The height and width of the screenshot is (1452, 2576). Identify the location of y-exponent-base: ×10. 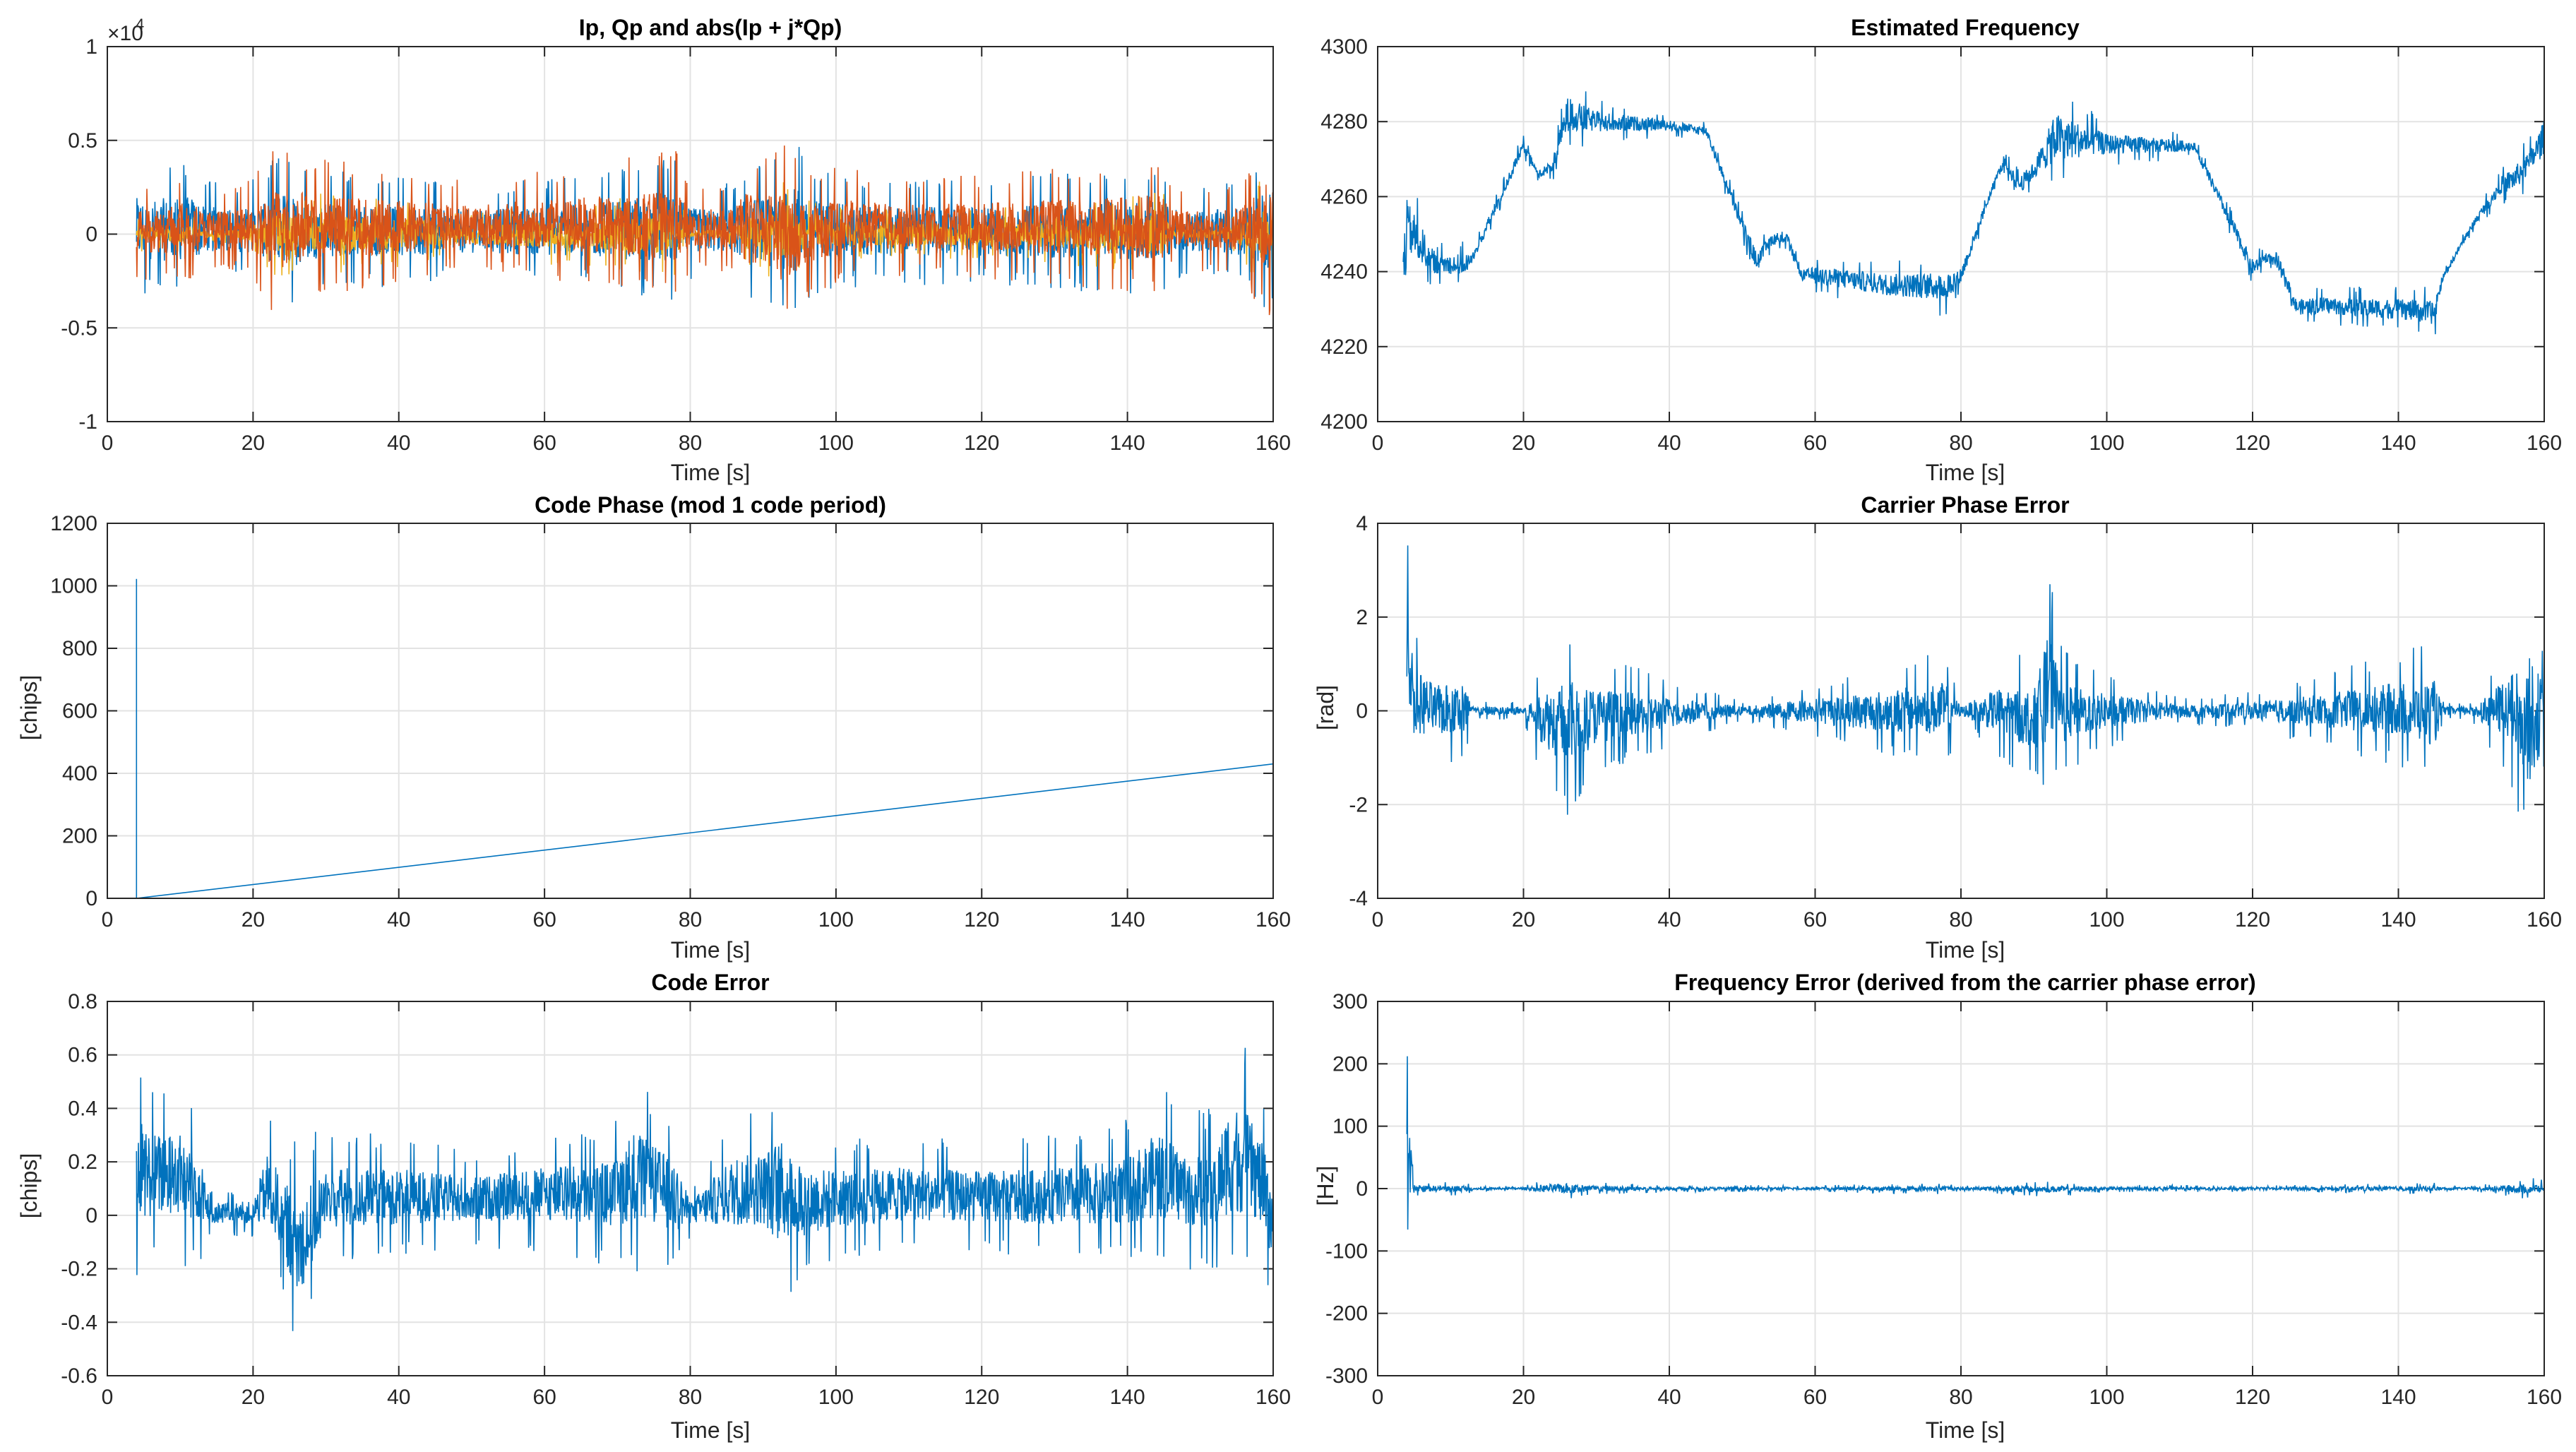
(125, 34).